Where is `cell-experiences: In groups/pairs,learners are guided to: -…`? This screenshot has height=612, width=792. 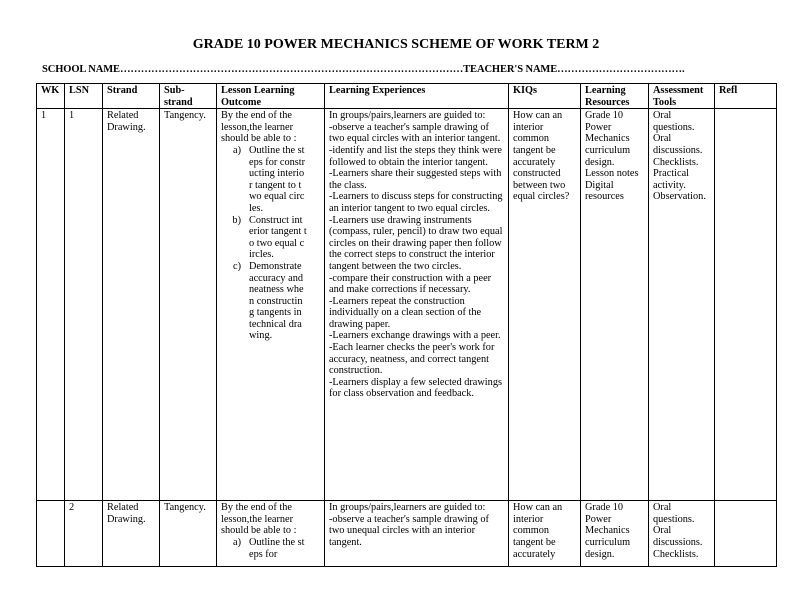 cell-experiences: In groups/pairs,learners are guided to: -… is located at coordinates (416, 534).